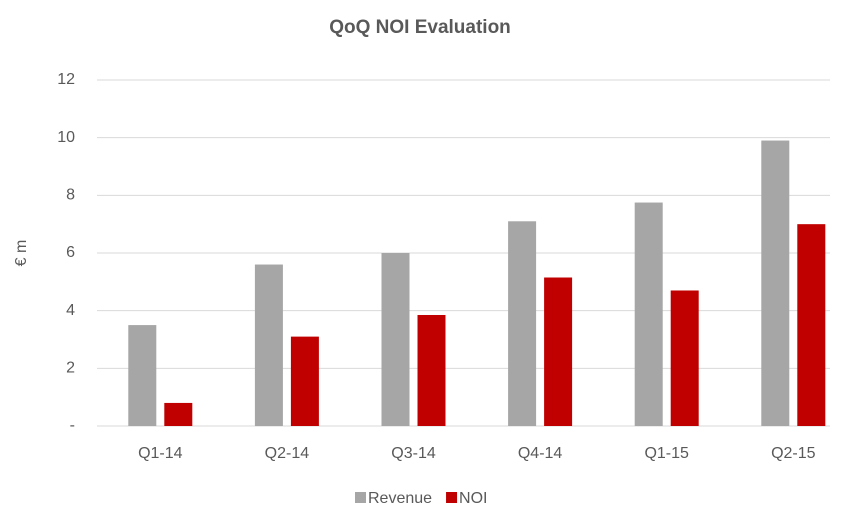 This screenshot has width=841, height=512. Describe the element at coordinates (540, 453) in the screenshot. I see `x-tick-label: Q4-14` at that location.